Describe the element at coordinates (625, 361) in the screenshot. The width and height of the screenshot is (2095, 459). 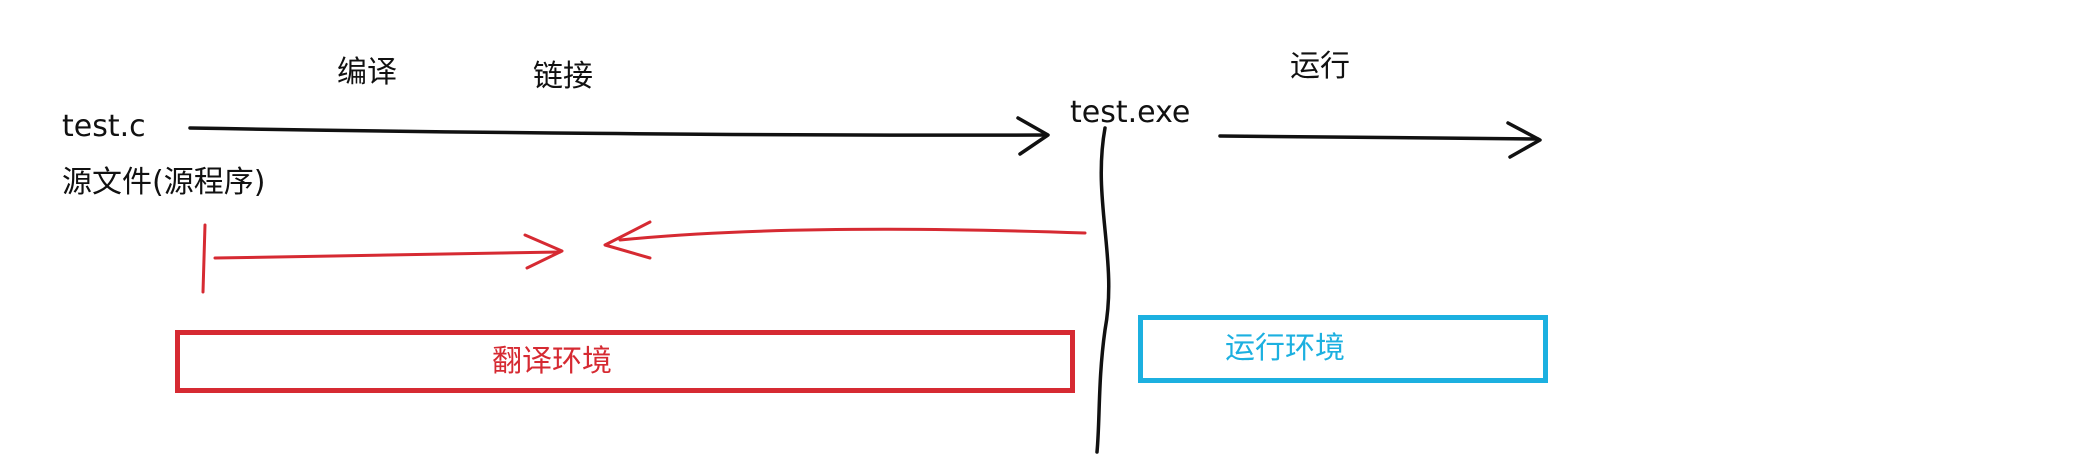
I see `translation-environment-box: 翻译环境` at that location.